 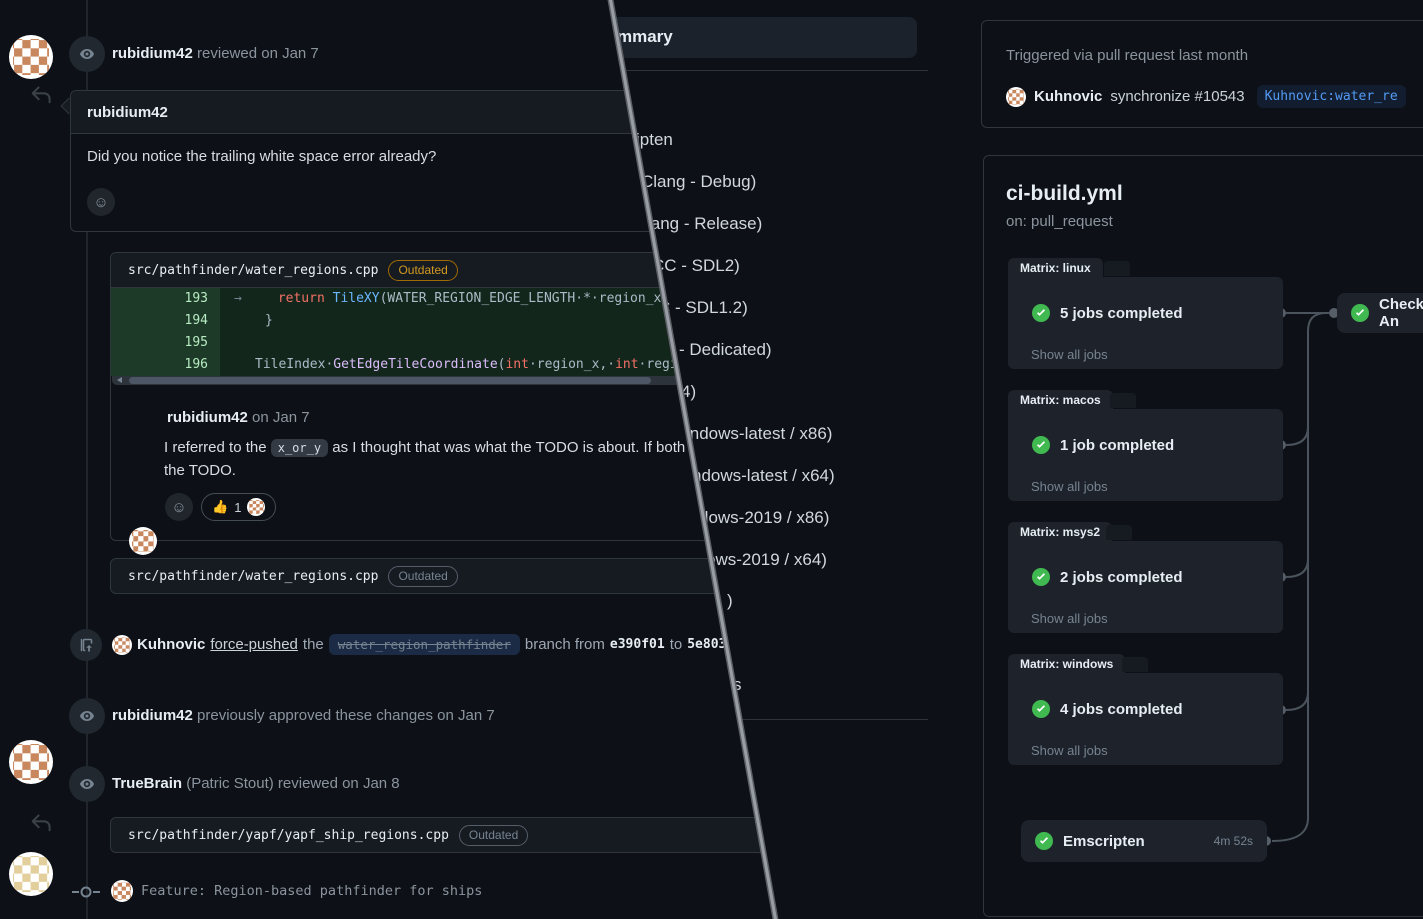 I want to click on matrix-card: 5 jobs completed Show all jobs, so click(x=1145, y=323).